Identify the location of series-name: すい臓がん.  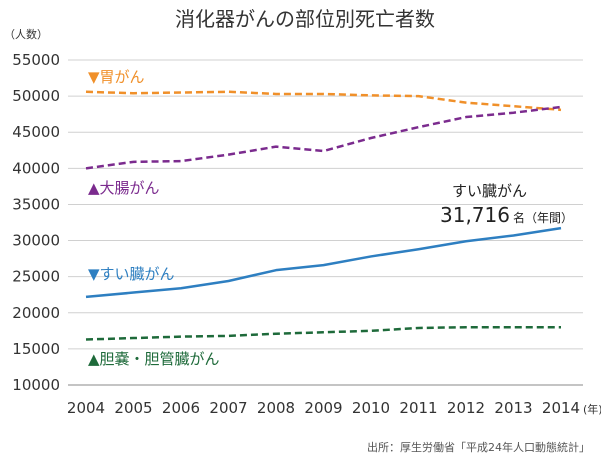
(137, 274).